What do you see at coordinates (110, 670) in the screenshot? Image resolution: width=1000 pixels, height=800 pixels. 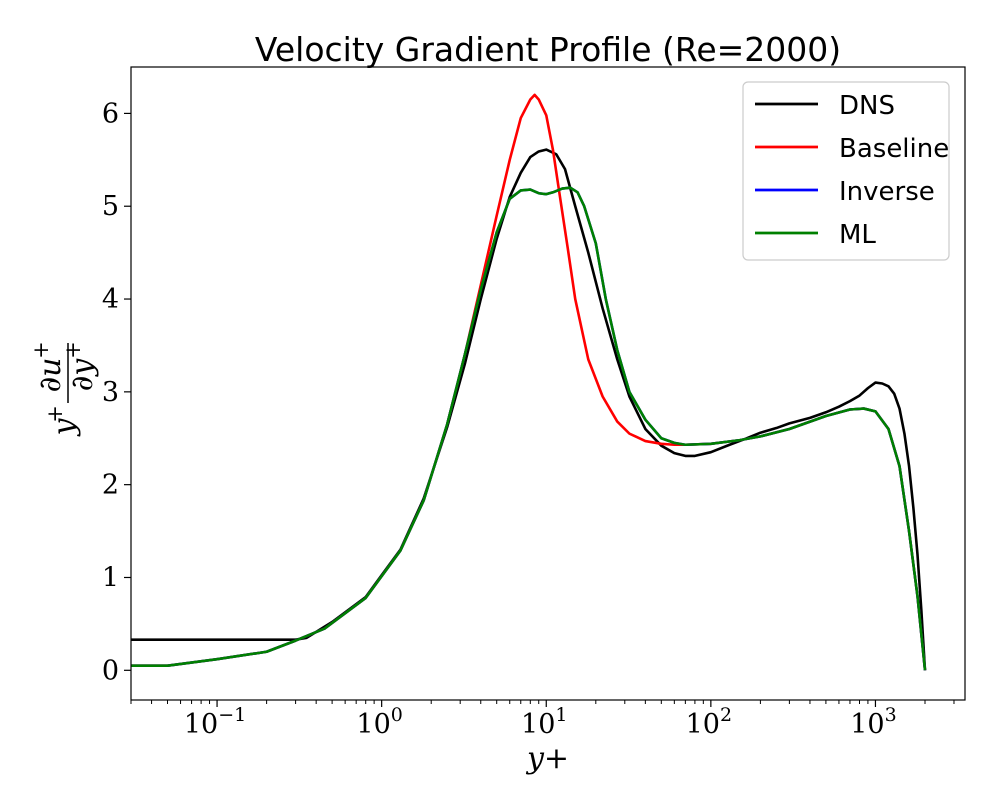 I see `y-tick-label: 0` at bounding box center [110, 670].